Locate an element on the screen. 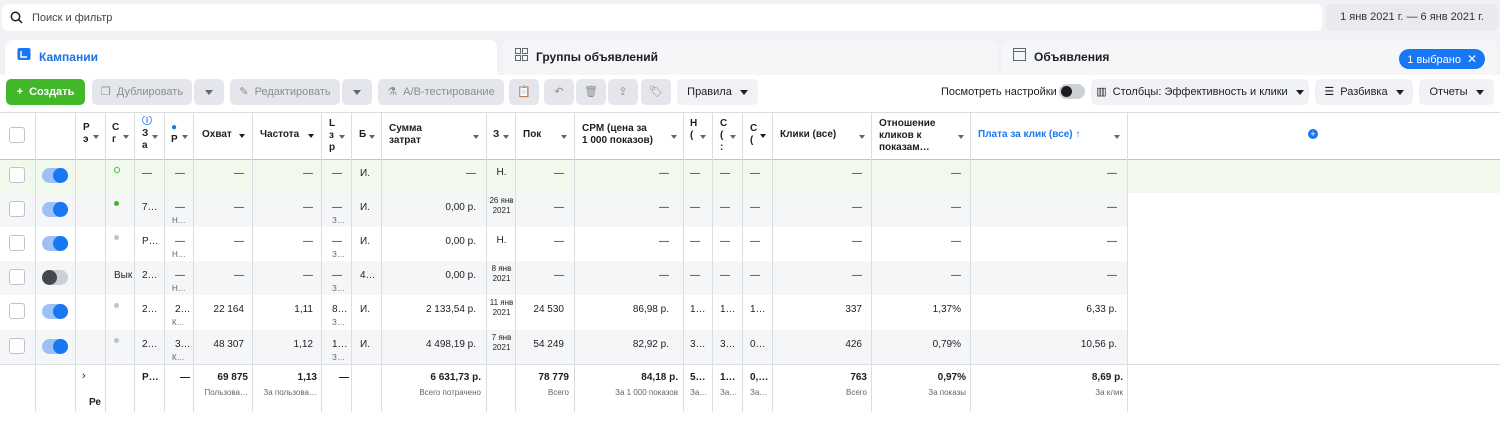  totals-clicks: 763 is located at coordinates (858, 377).